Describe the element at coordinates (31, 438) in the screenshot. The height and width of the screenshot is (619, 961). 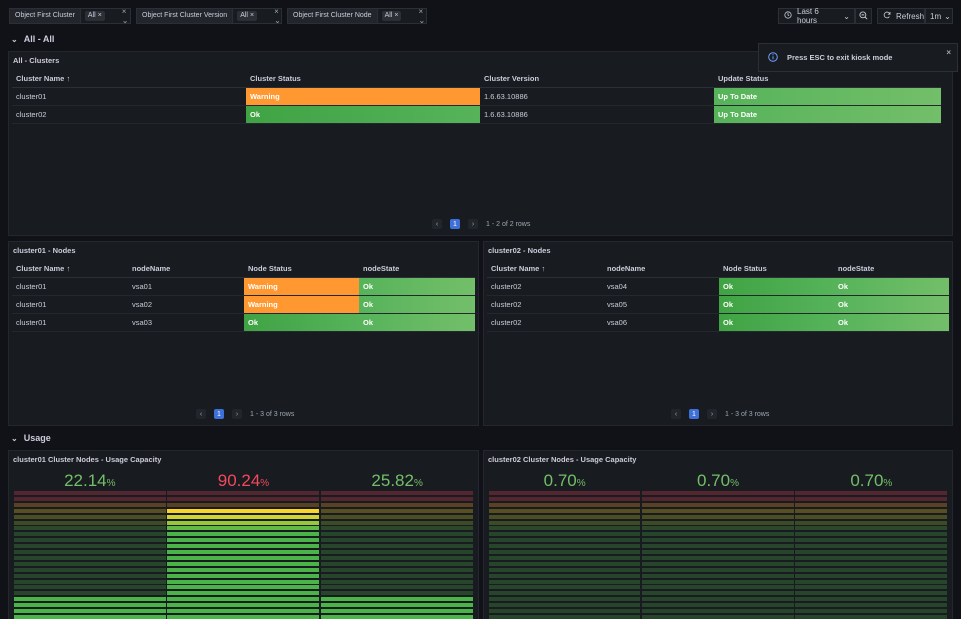
I see `row-header-usage: ⌄ Usage` at that location.